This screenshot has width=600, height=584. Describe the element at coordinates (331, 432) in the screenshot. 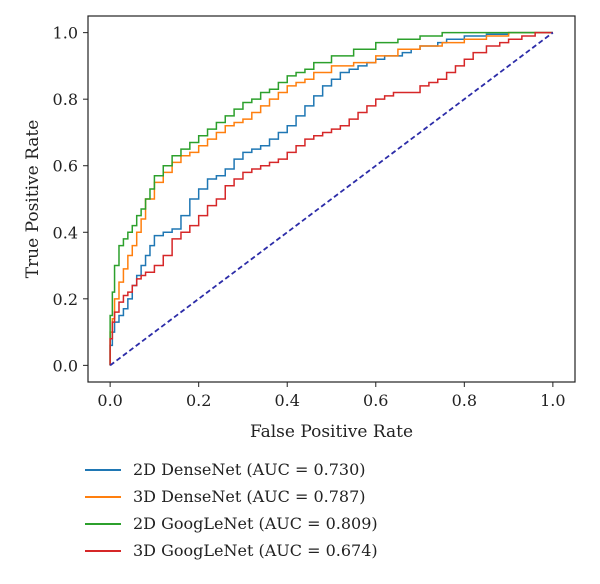

I see `x-axis-label: False Positive Rate` at that location.